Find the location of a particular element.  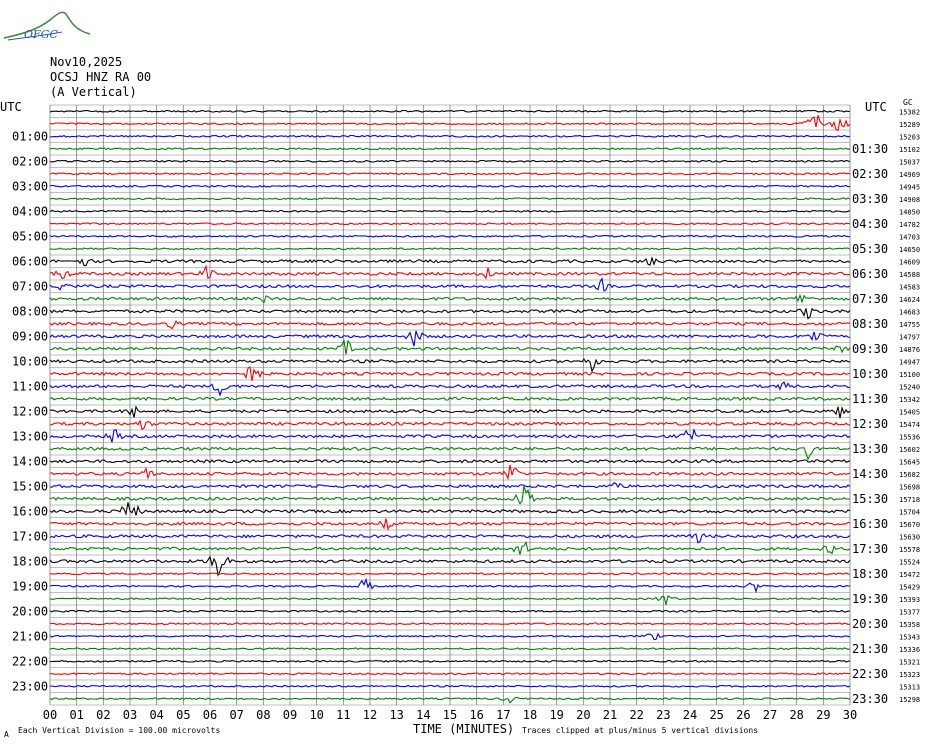

x-tick-label: 20 is located at coordinates (583, 715).